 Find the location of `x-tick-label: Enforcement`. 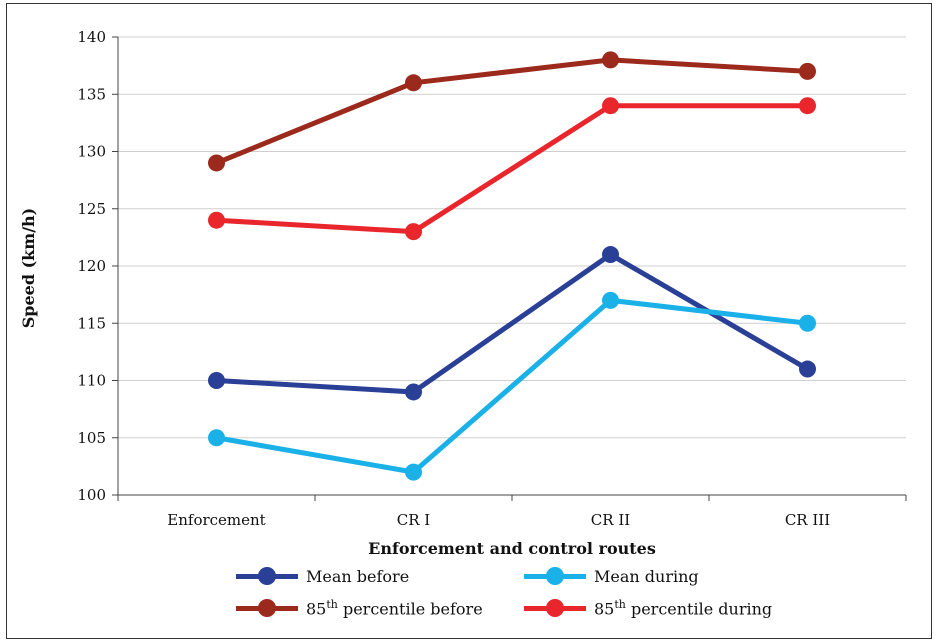

x-tick-label: Enforcement is located at coordinates (216, 520).